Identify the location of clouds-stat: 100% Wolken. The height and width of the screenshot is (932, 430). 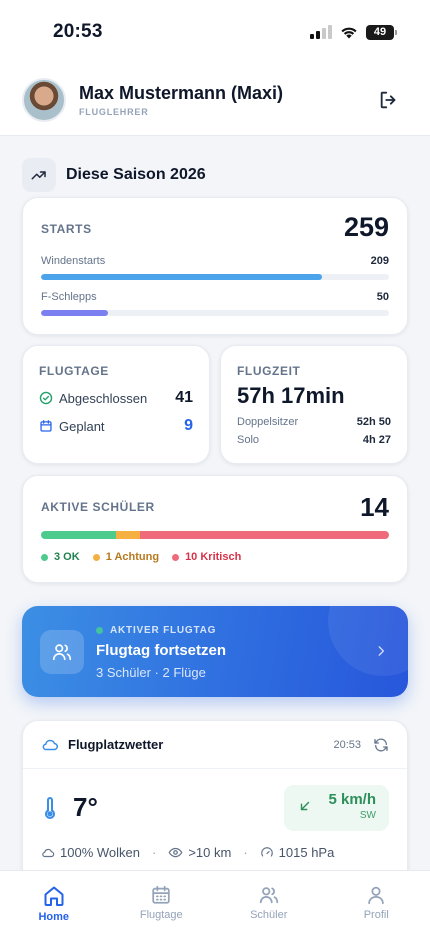
(90, 852).